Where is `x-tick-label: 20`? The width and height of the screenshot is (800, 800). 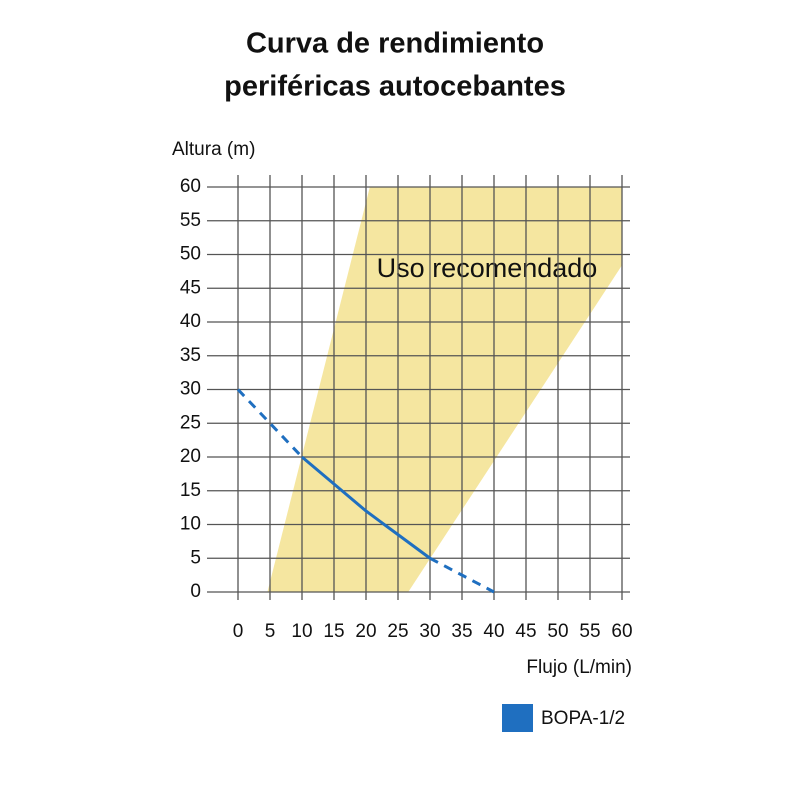 x-tick-label: 20 is located at coordinates (365, 631).